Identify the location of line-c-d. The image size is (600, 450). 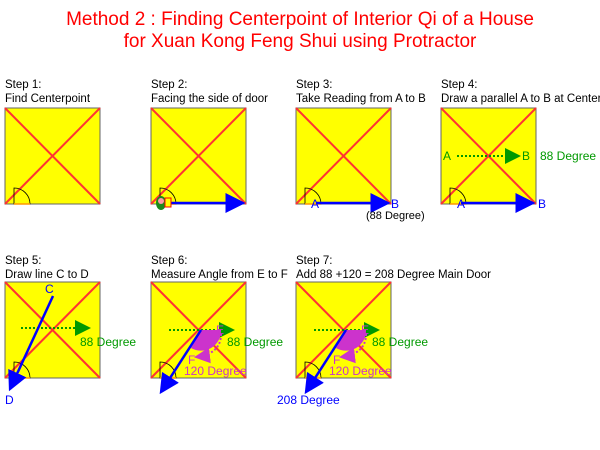
(31, 343).